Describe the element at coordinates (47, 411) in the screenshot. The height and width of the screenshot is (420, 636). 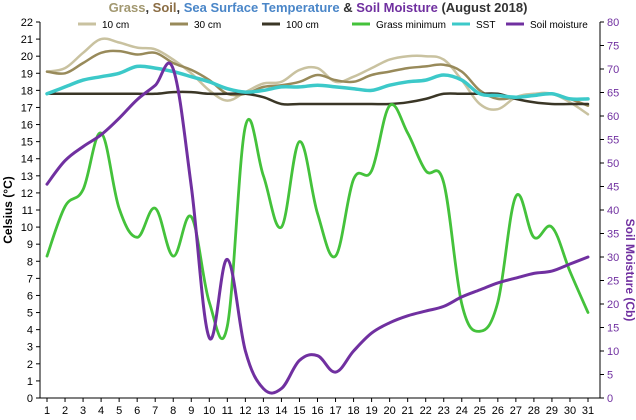
I see `bottom-tick-label: 1` at that location.